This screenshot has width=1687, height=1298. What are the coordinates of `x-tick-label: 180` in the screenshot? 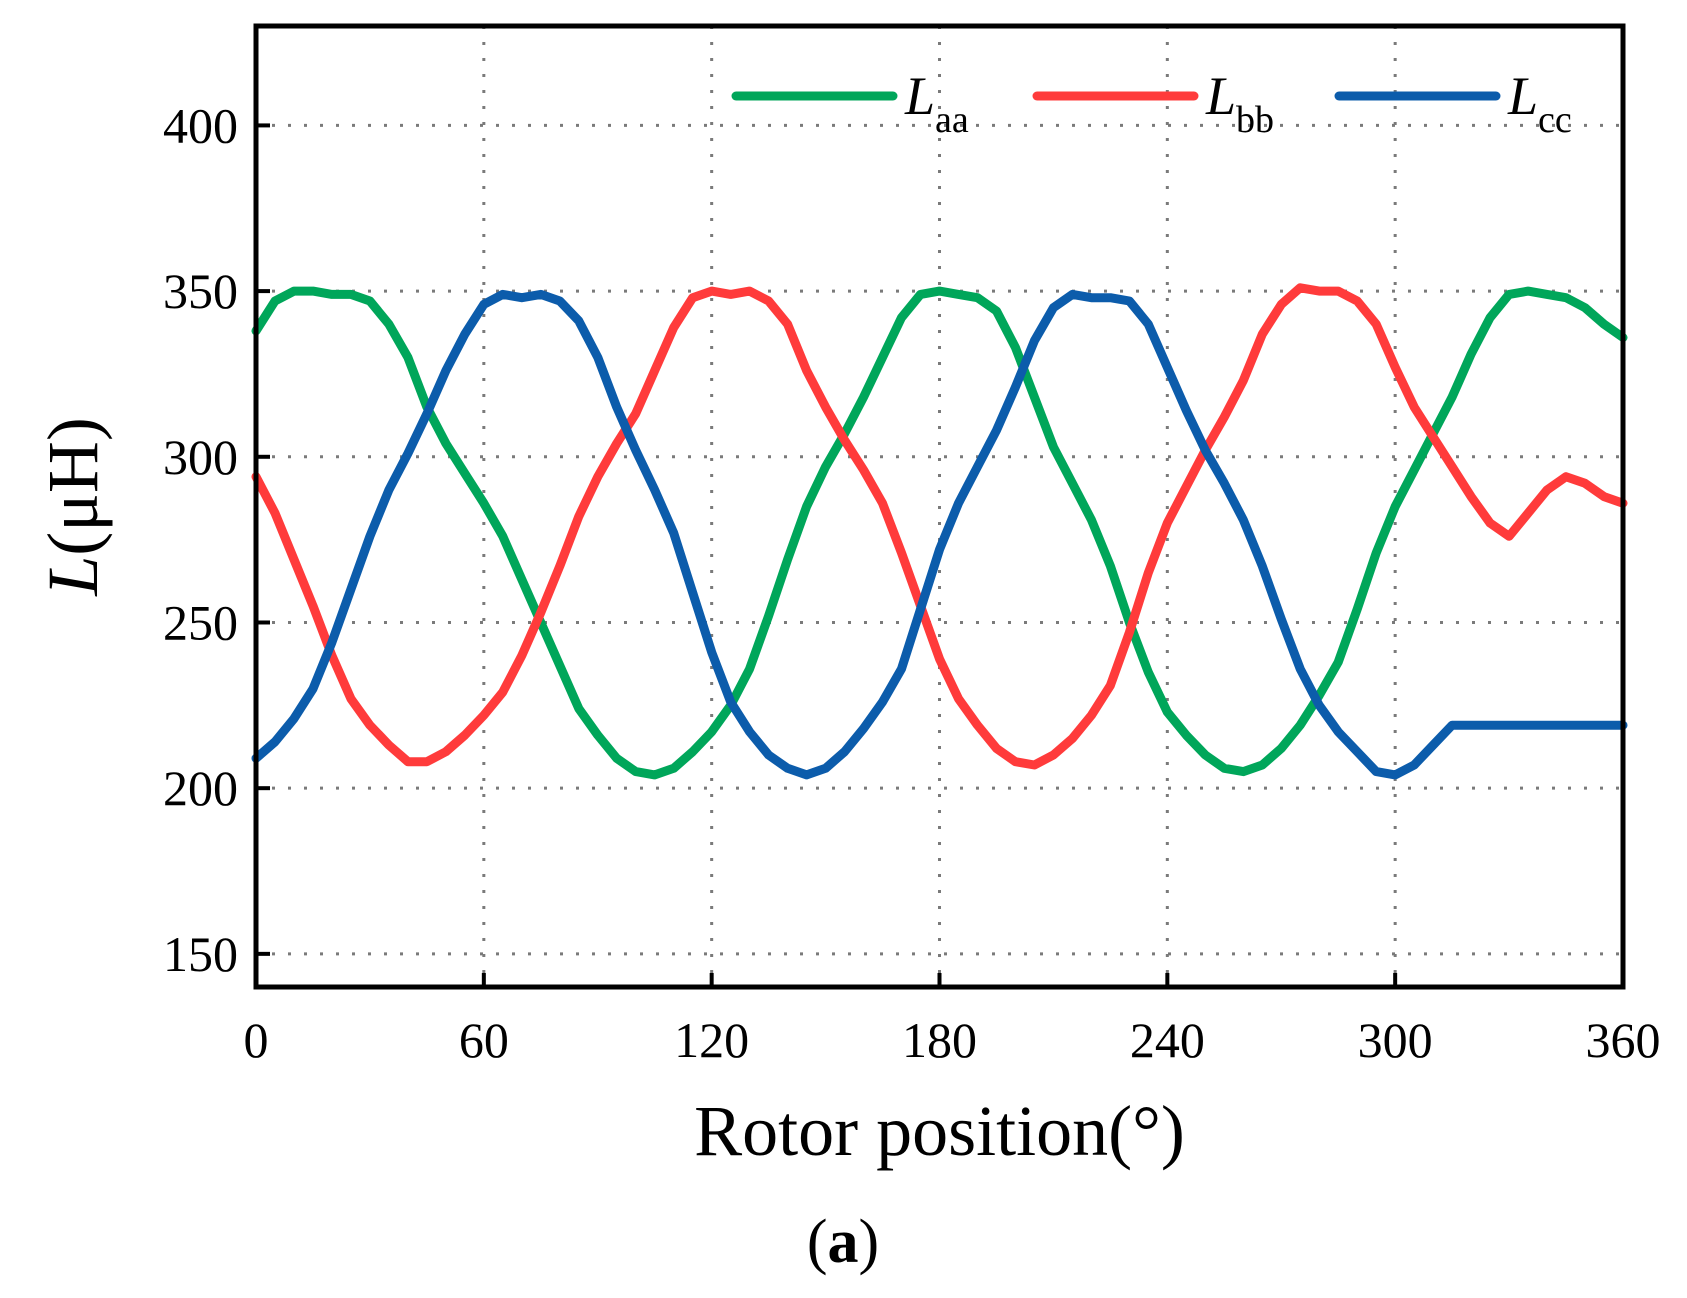 It's located at (939, 1040).